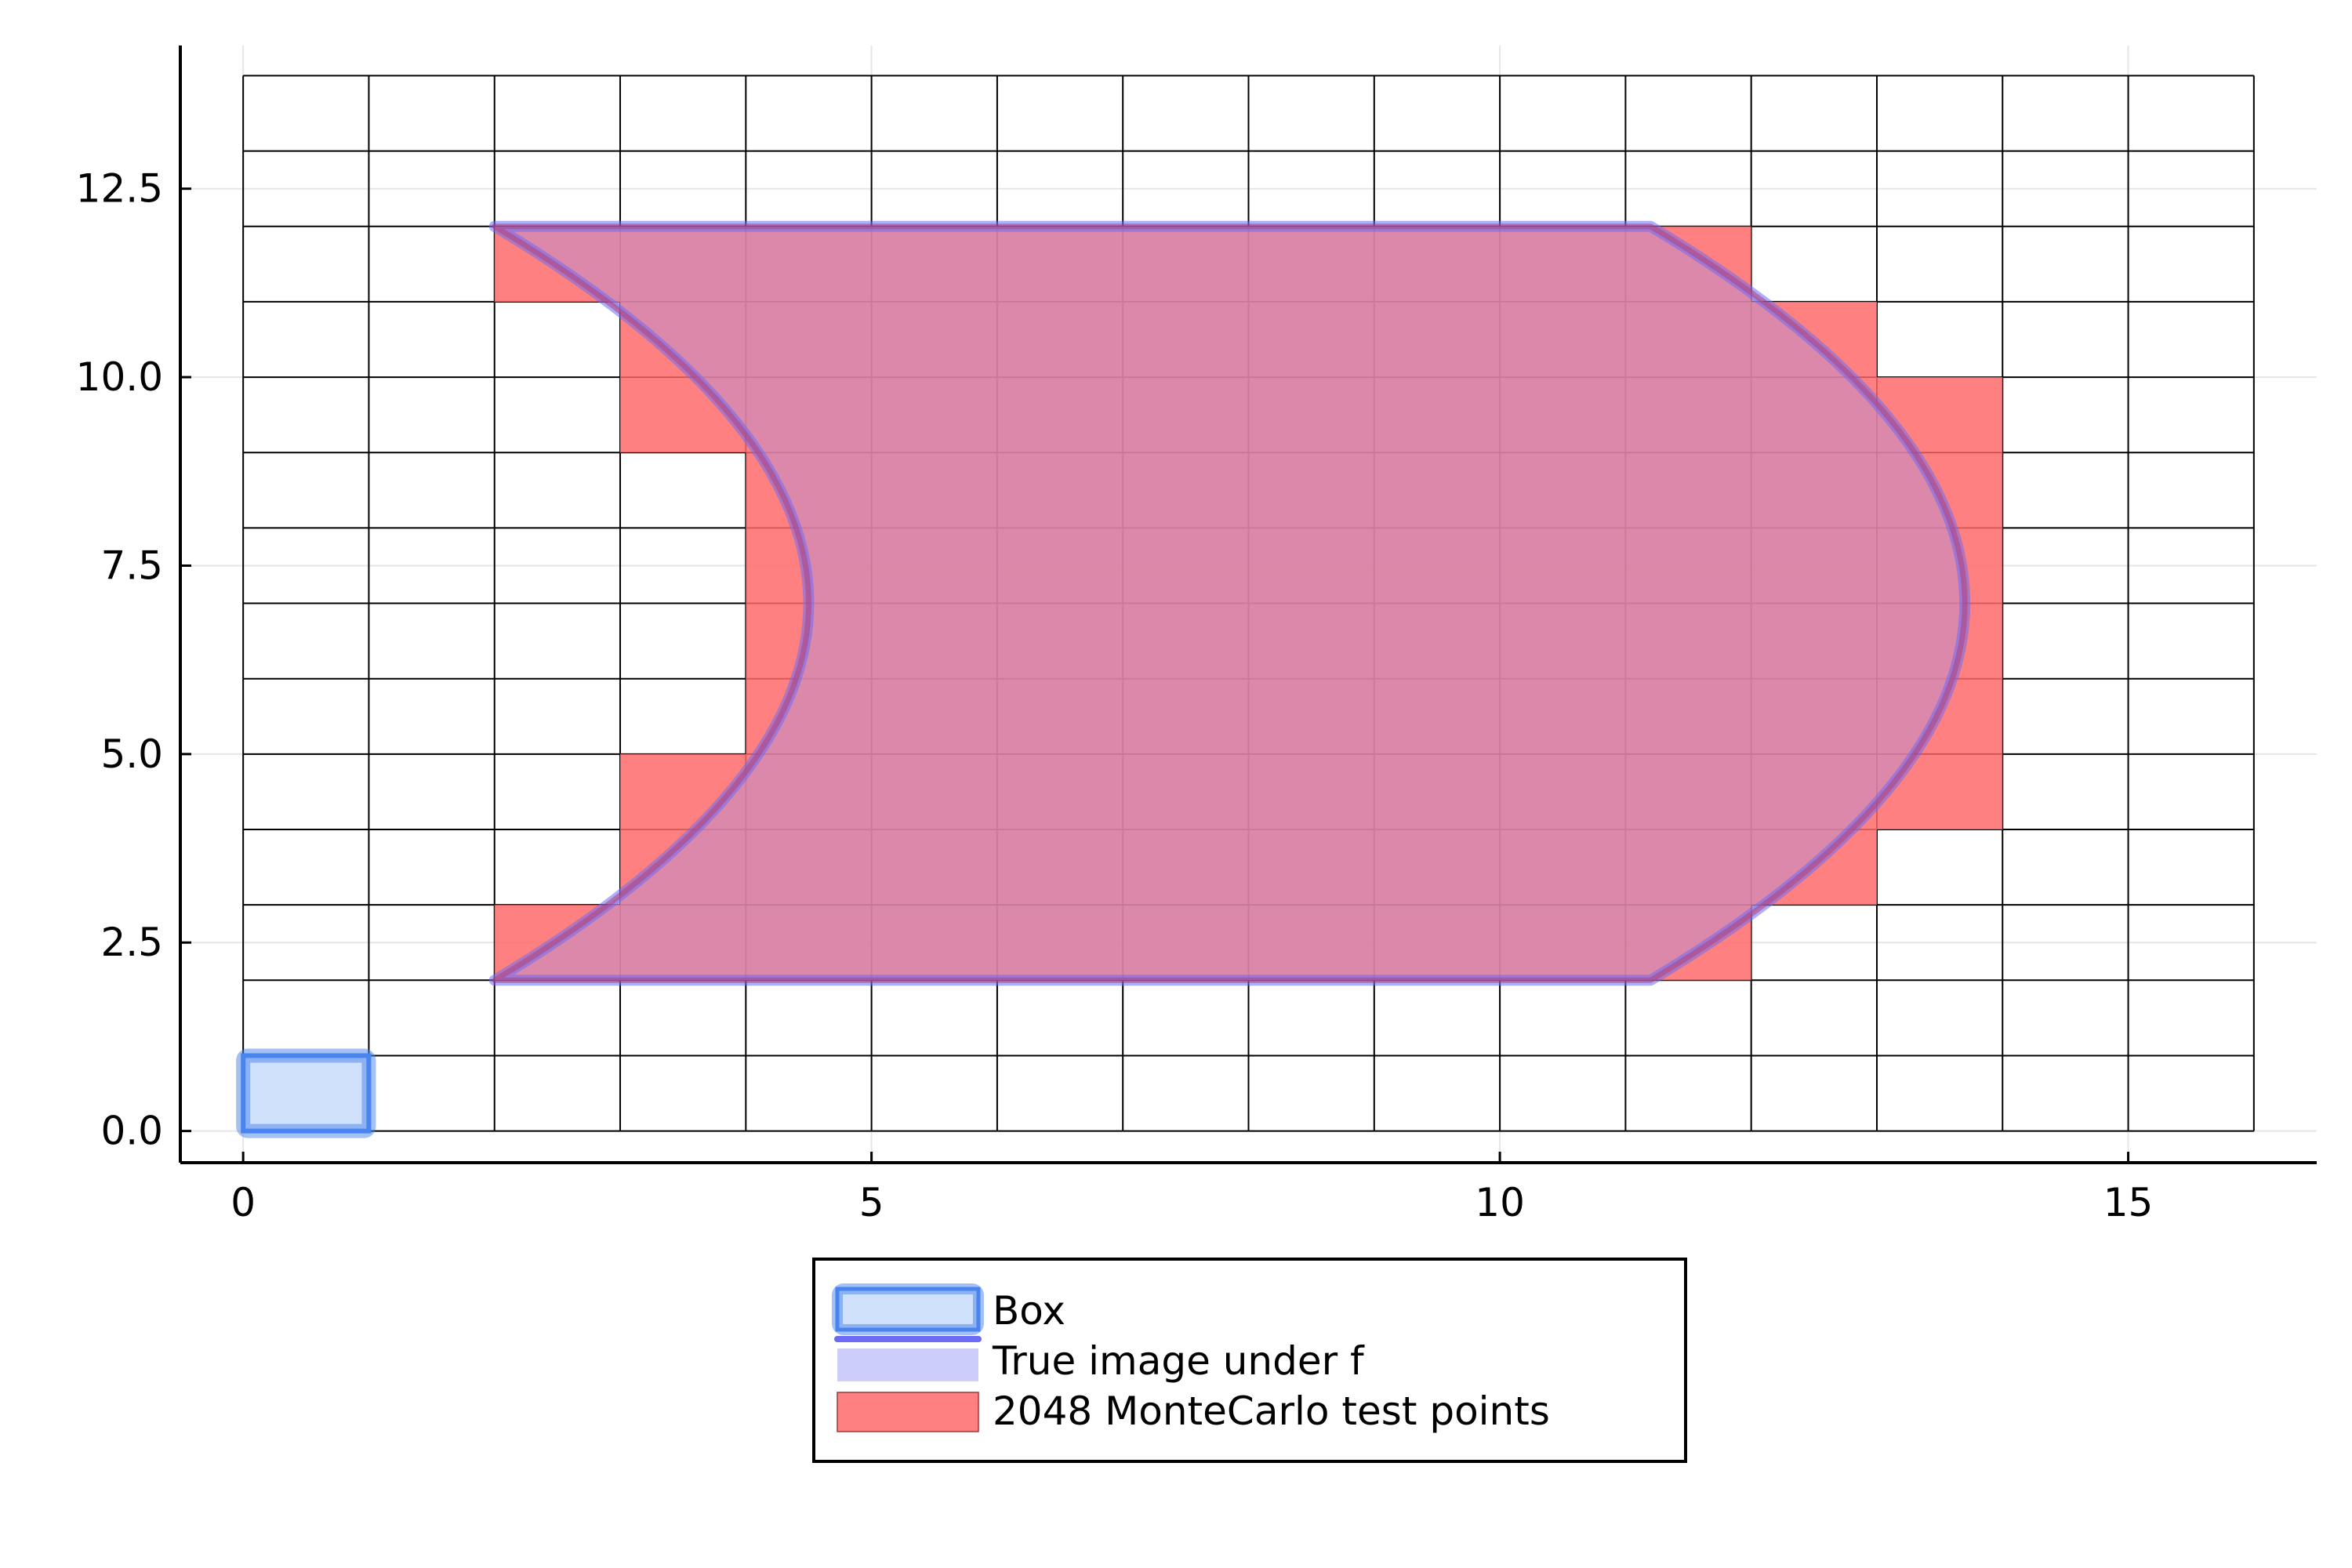  Describe the element at coordinates (2128, 1202) in the screenshot. I see `x-tick-label: 15` at that location.